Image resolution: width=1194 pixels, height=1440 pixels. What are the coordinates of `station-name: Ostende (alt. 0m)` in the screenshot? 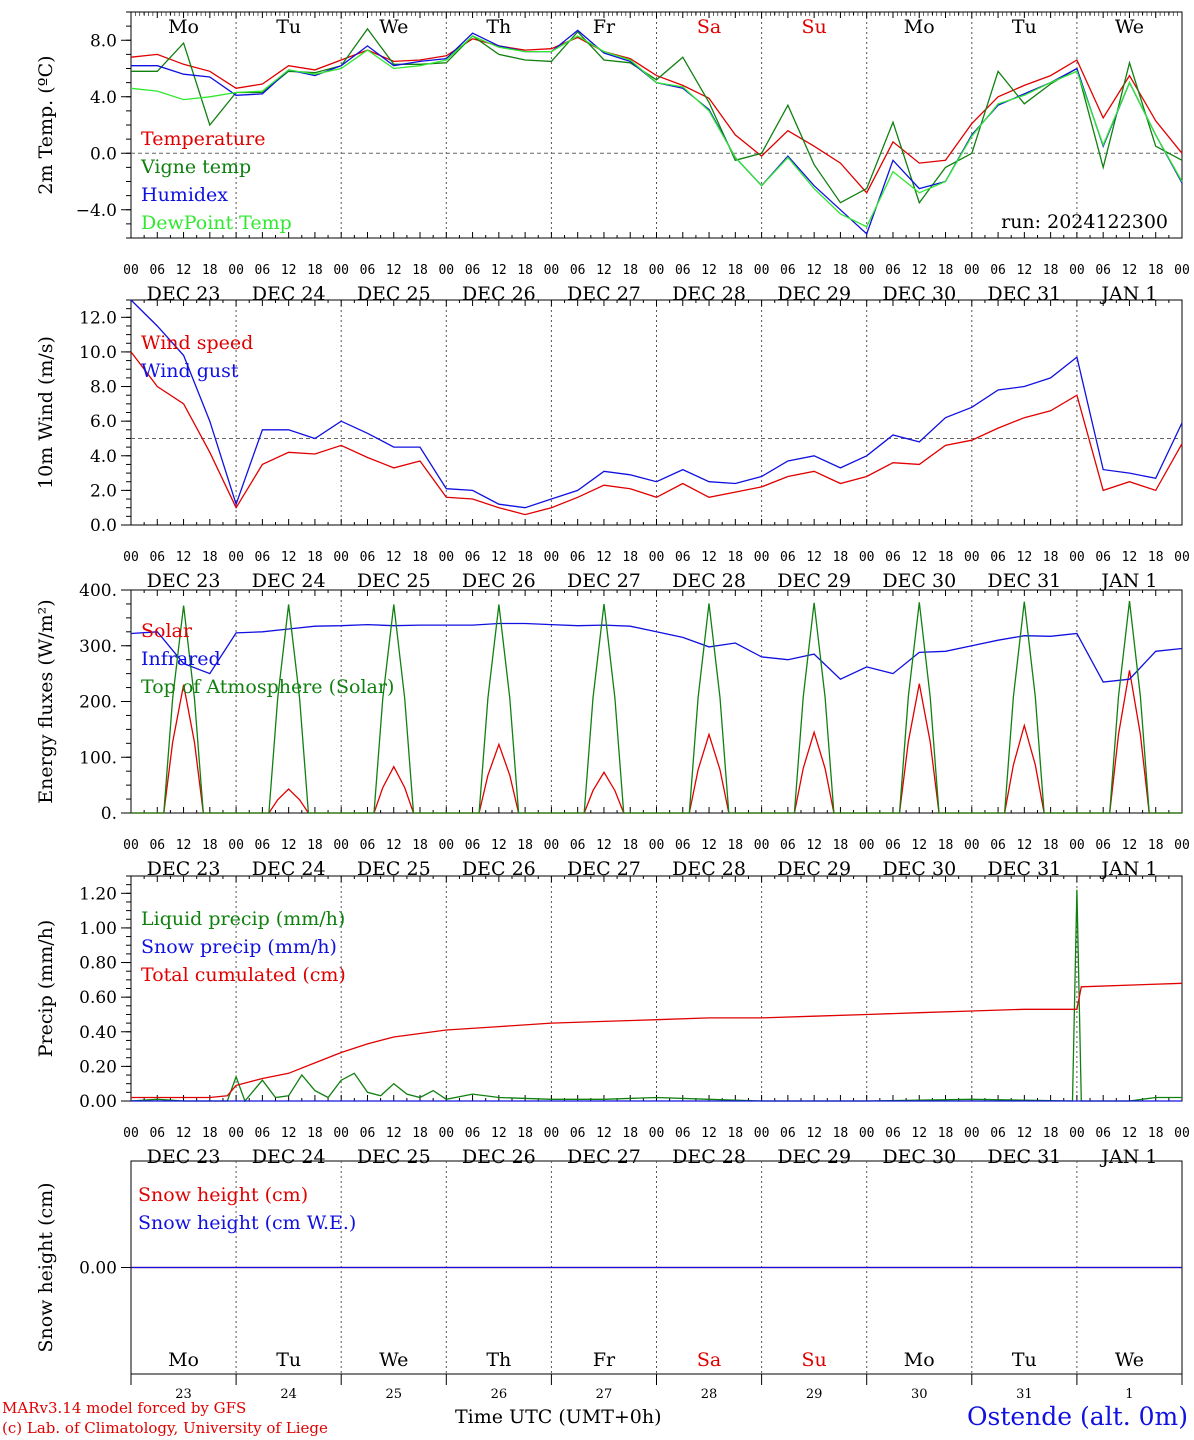 It's located at (1077, 1416).